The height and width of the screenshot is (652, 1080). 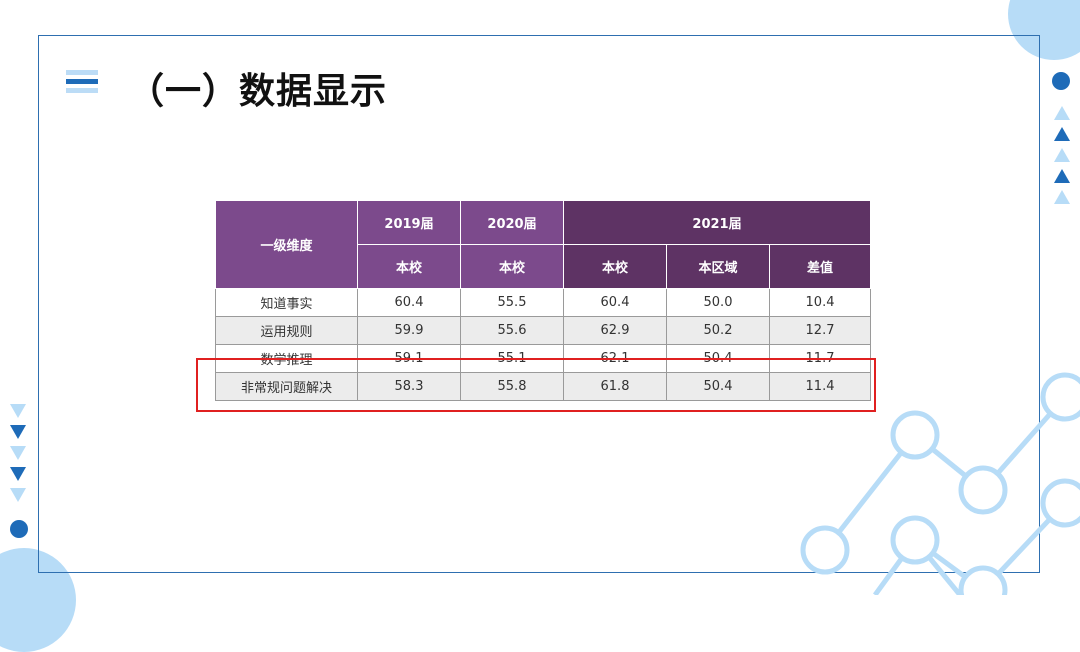 I want to click on header-year: 2021届, so click(x=717, y=222).